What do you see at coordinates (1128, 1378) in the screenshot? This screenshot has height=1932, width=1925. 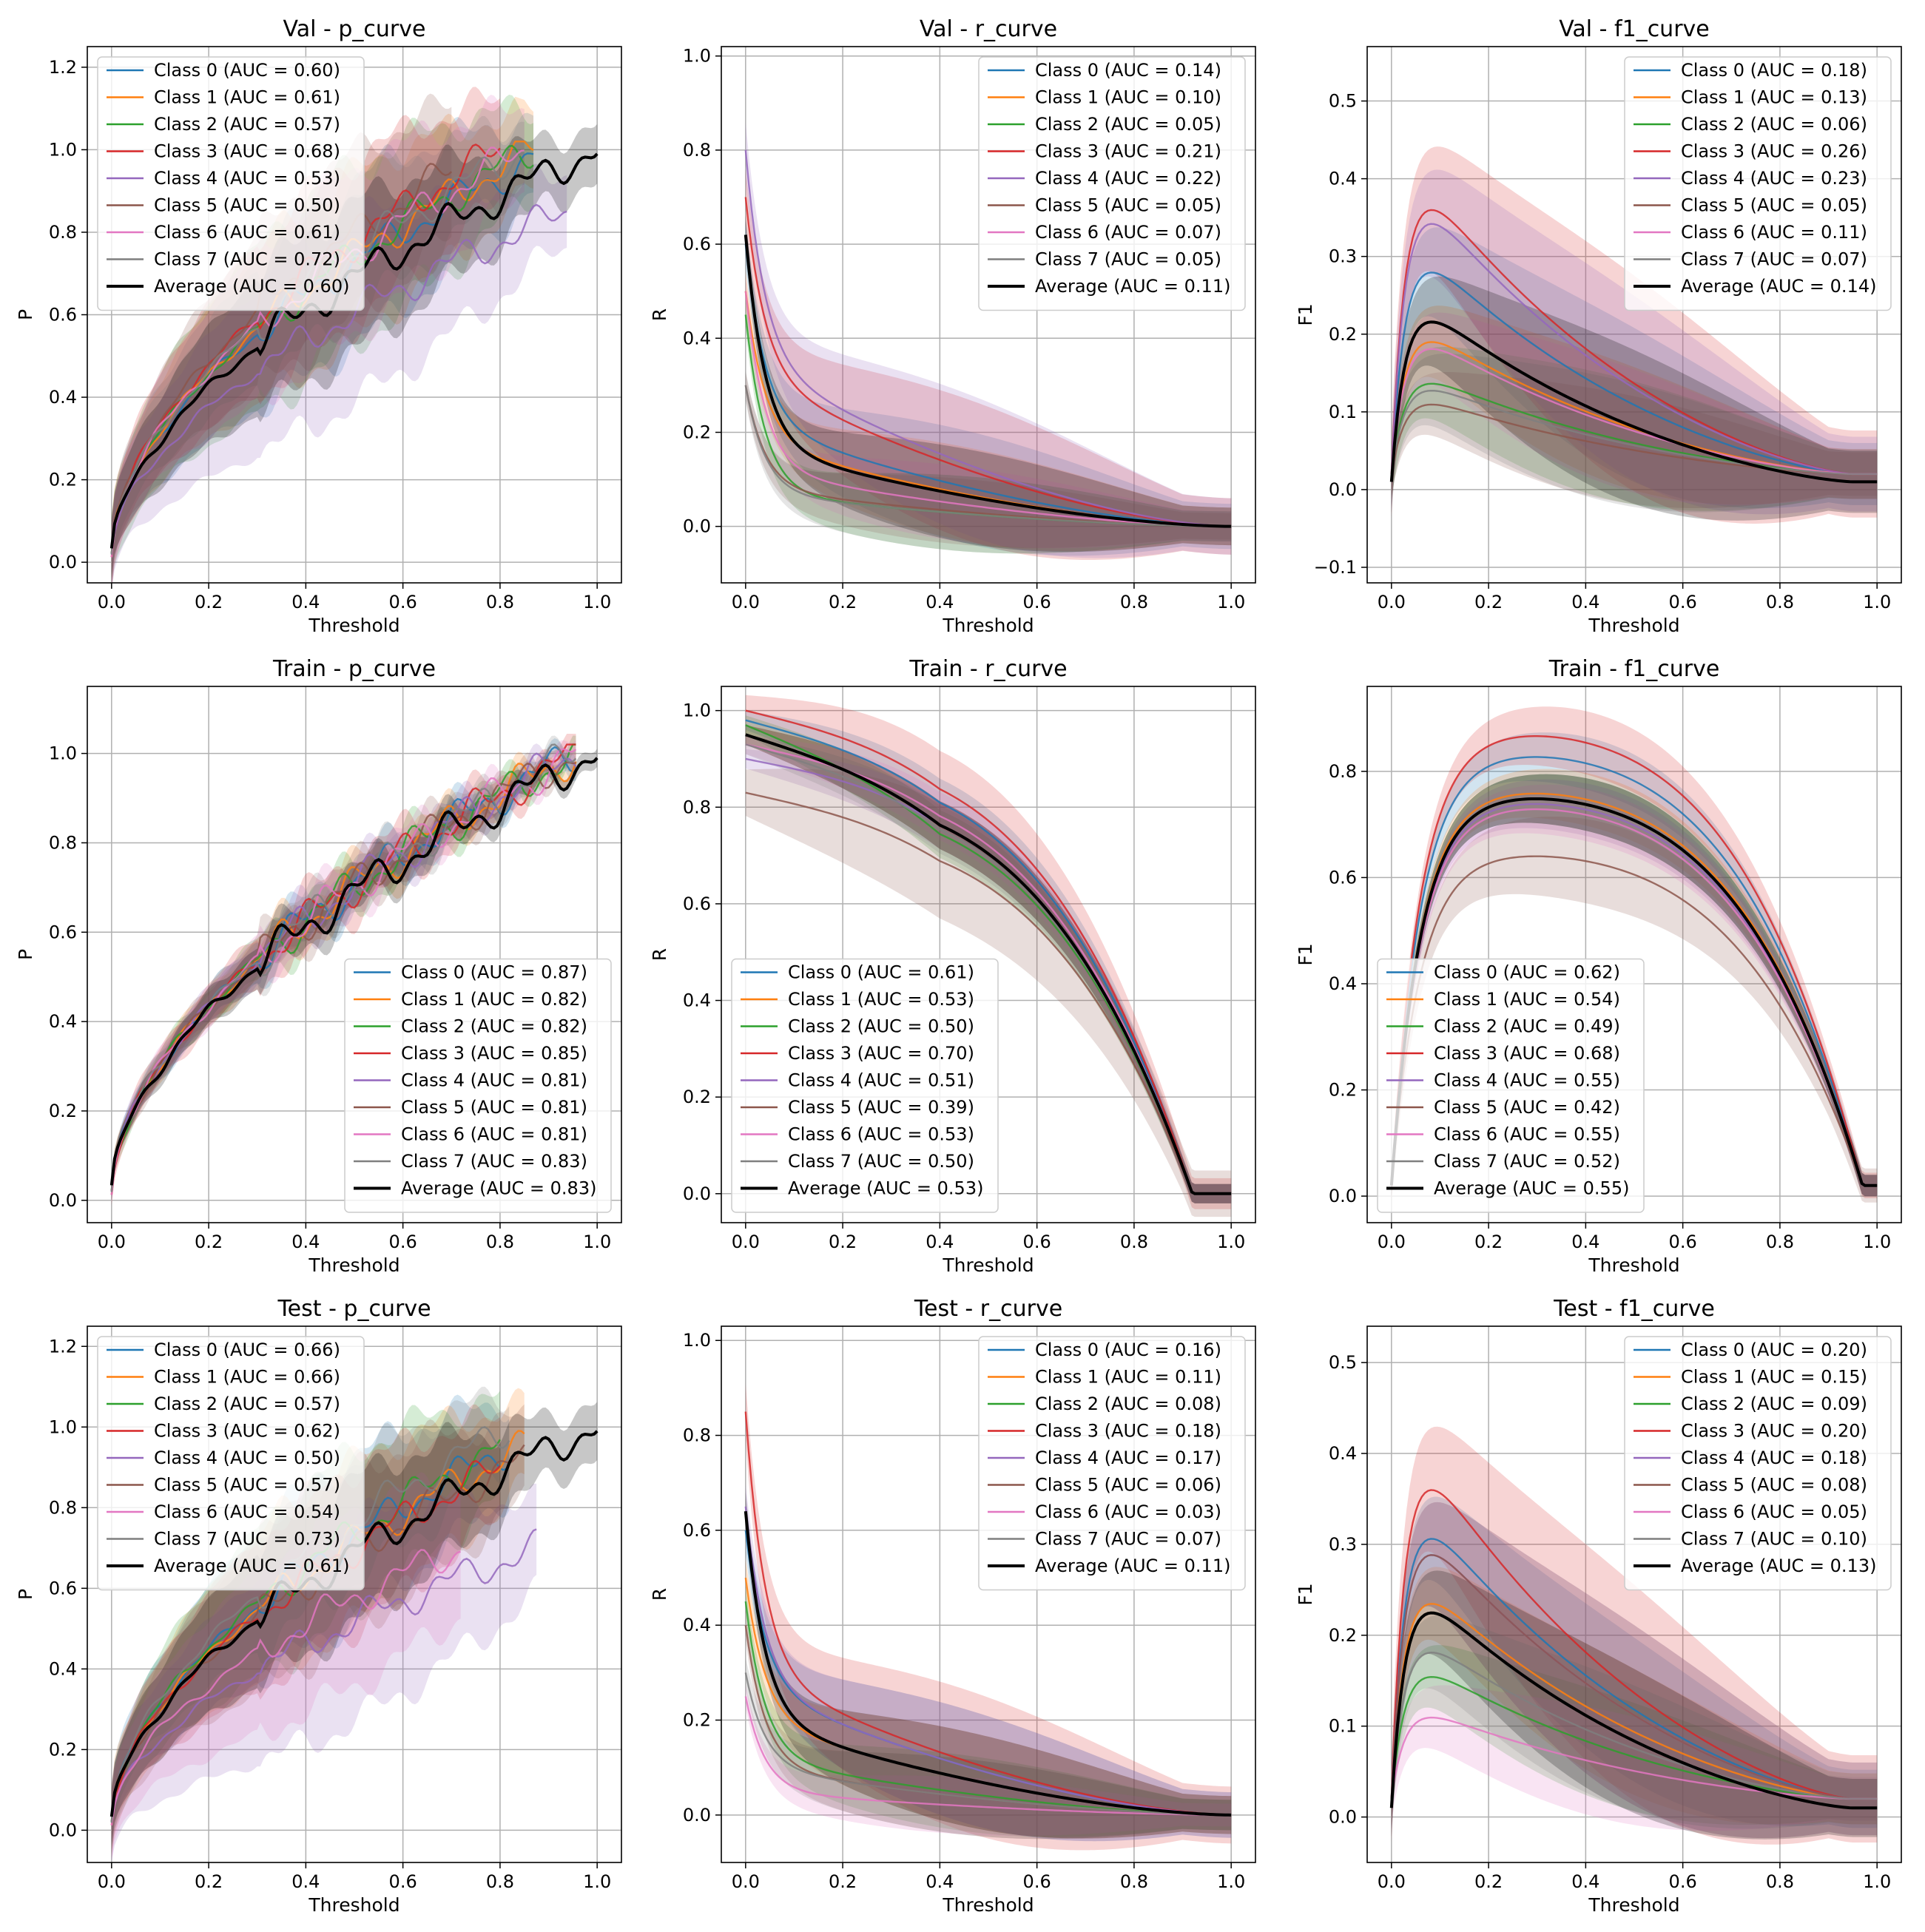 I see `legend-entry: Class 1 (AUC = 0.11)` at bounding box center [1128, 1378].